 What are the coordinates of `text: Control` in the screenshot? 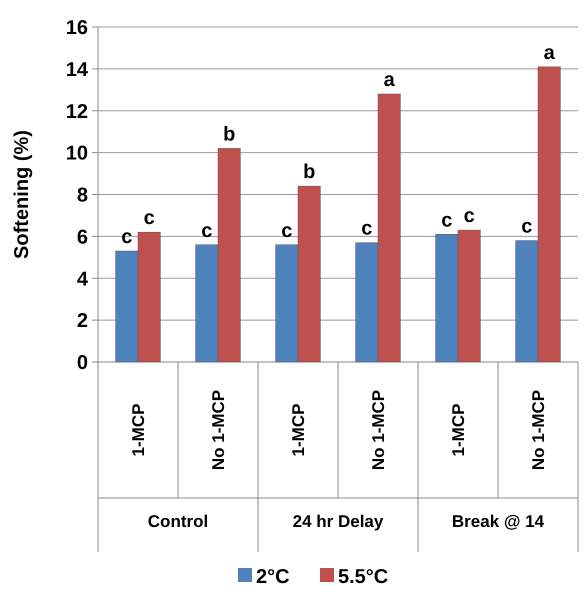 It's located at (178, 521).